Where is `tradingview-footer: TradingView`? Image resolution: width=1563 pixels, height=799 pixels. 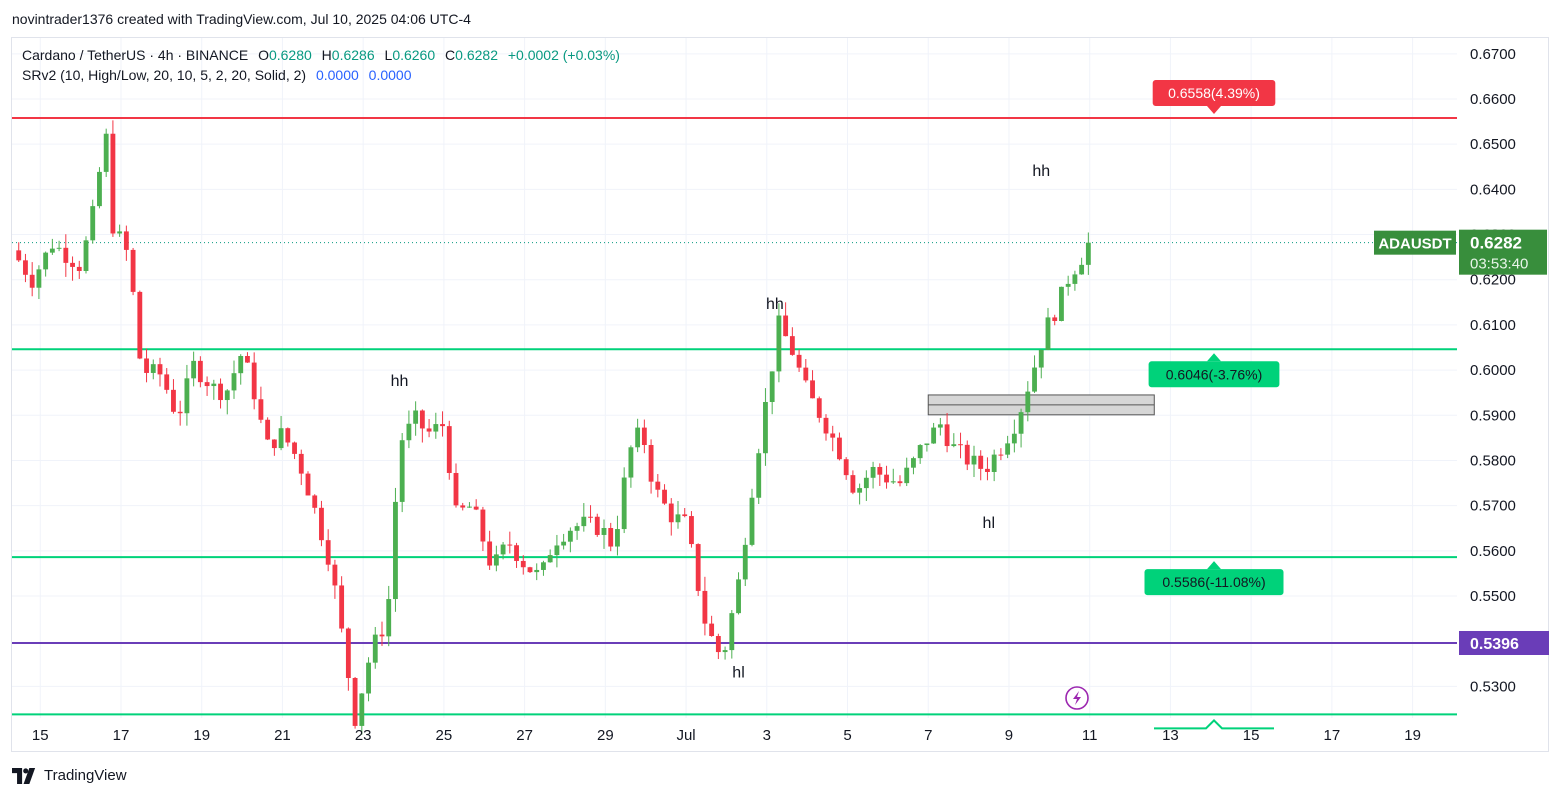 tradingview-footer: TradingView is located at coordinates (69, 775).